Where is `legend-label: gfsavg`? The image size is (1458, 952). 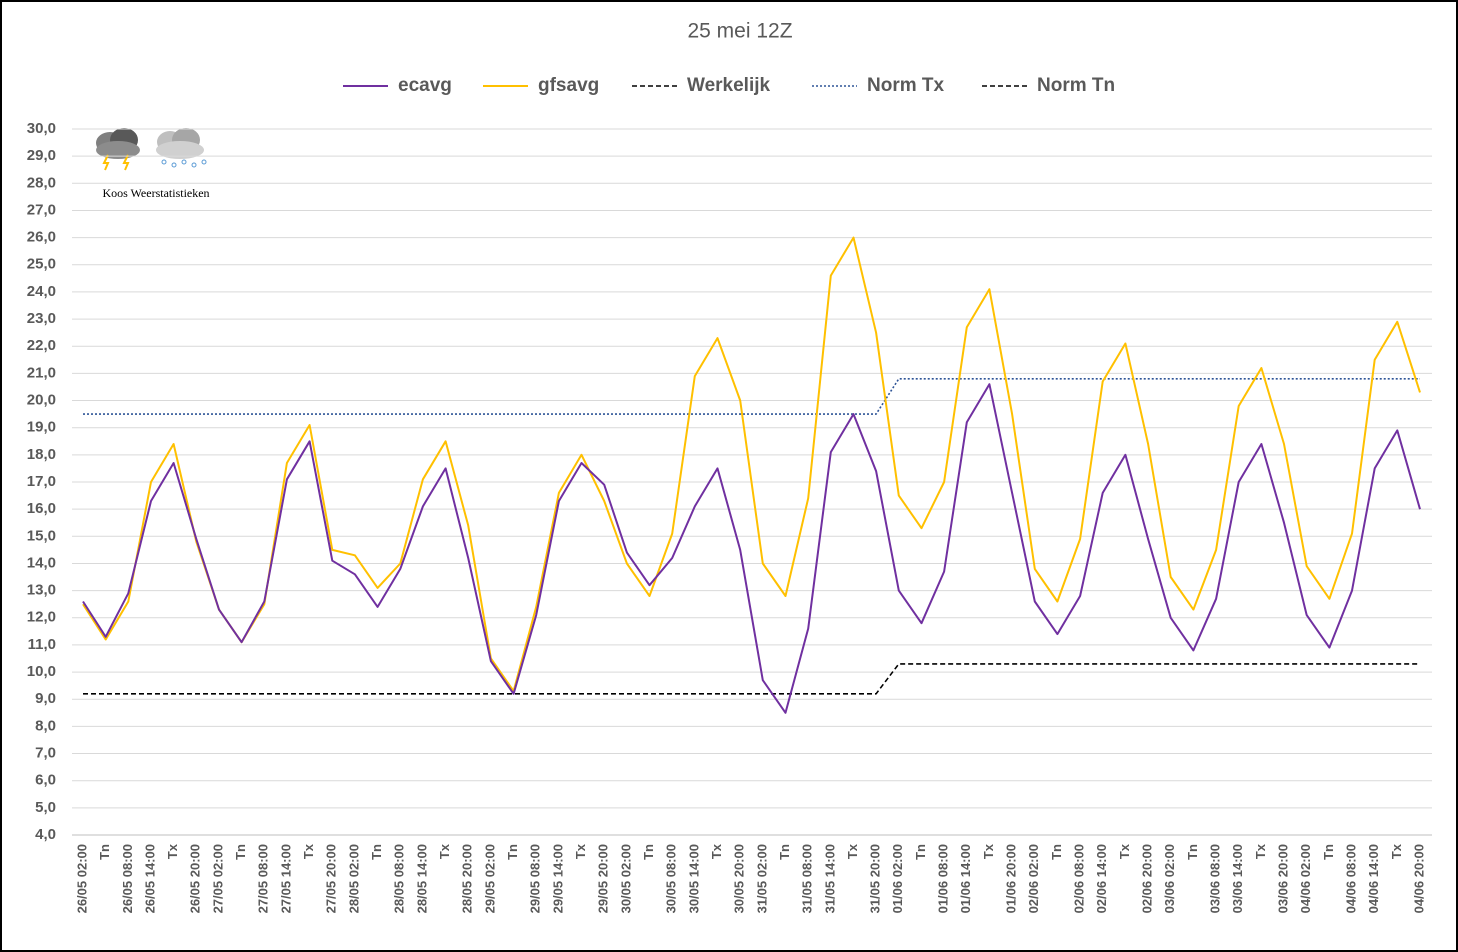 legend-label: gfsavg is located at coordinates (568, 85).